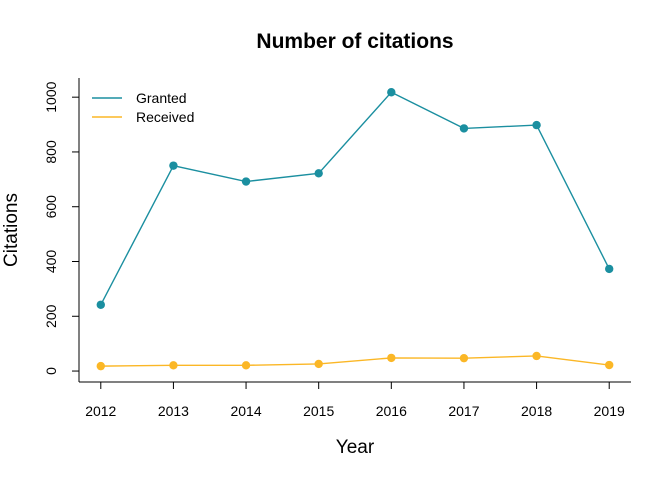 The height and width of the screenshot is (480, 672). What do you see at coordinates (318, 411) in the screenshot?
I see `x-tick-label: 2015` at bounding box center [318, 411].